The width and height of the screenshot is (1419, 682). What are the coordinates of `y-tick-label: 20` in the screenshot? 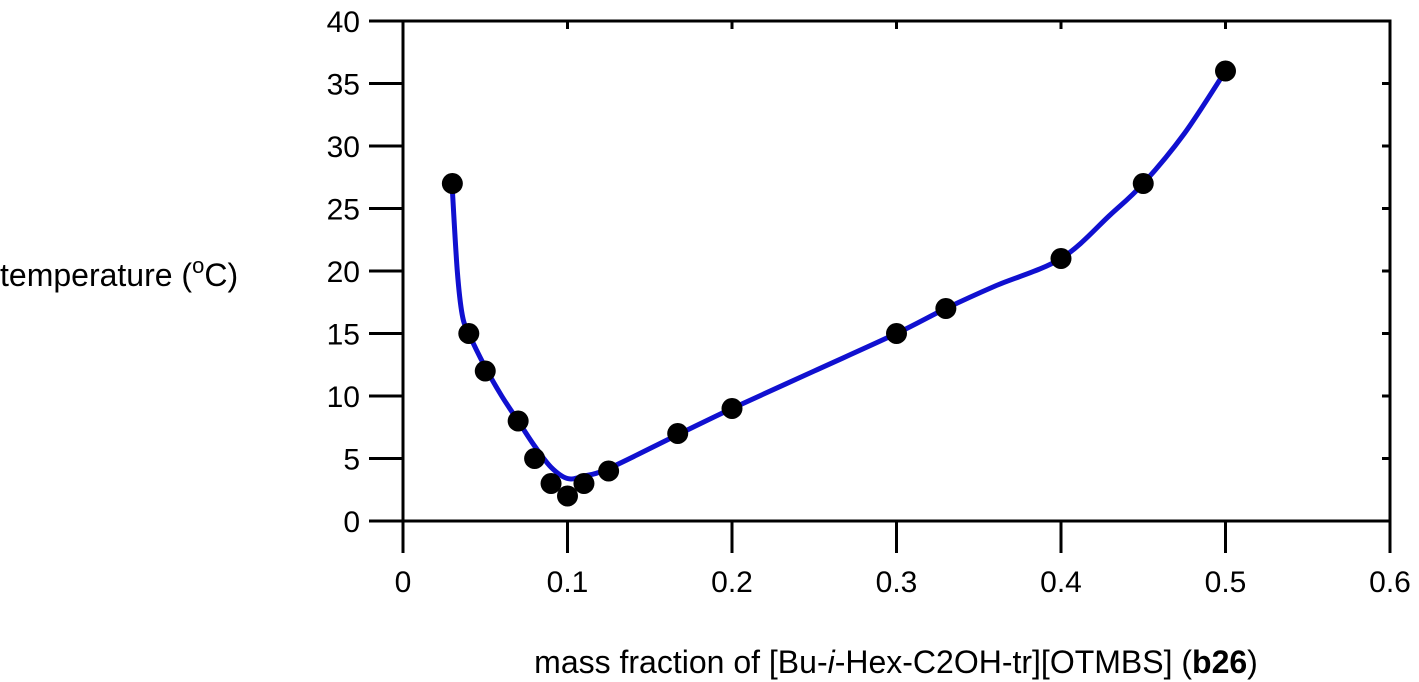 It's located at (343, 272).